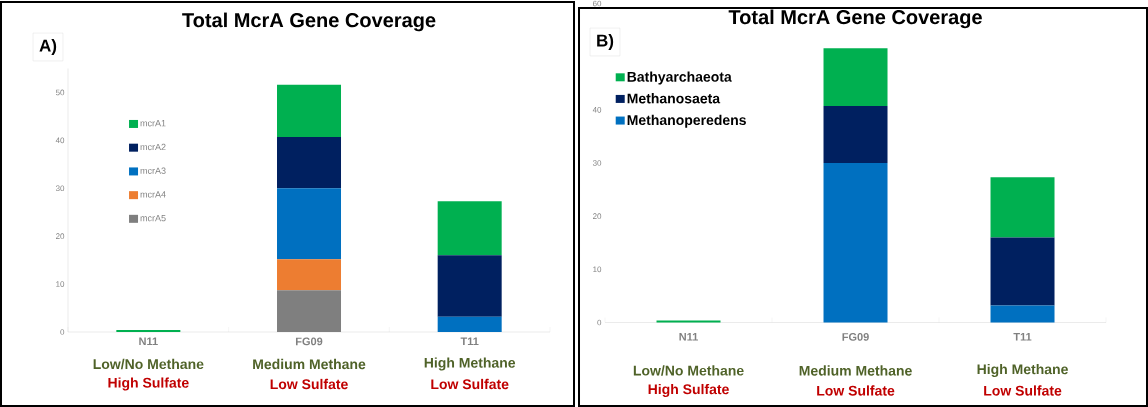  I want to click on legend-label: Bathyarchaeota, so click(679, 78).